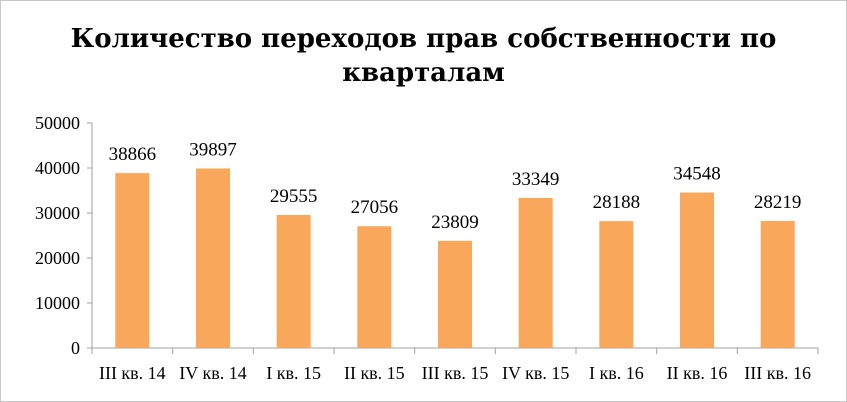  What do you see at coordinates (616, 373) in the screenshot?
I see `x-tick-label: I кв. 16` at bounding box center [616, 373].